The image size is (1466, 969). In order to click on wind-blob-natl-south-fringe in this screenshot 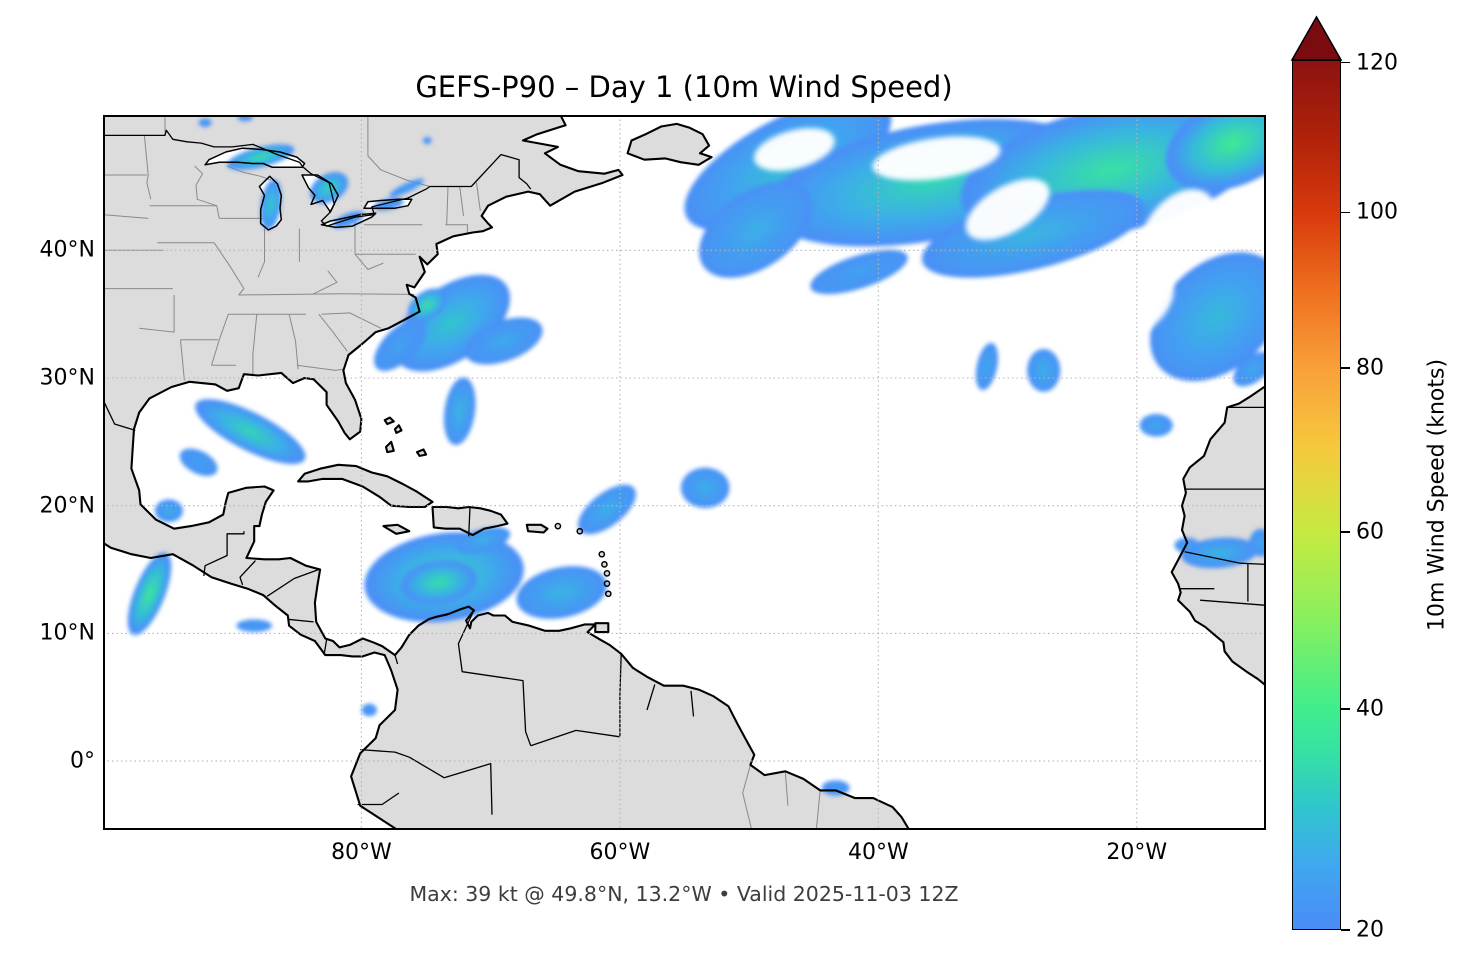, I will do `click(859, 272)`.